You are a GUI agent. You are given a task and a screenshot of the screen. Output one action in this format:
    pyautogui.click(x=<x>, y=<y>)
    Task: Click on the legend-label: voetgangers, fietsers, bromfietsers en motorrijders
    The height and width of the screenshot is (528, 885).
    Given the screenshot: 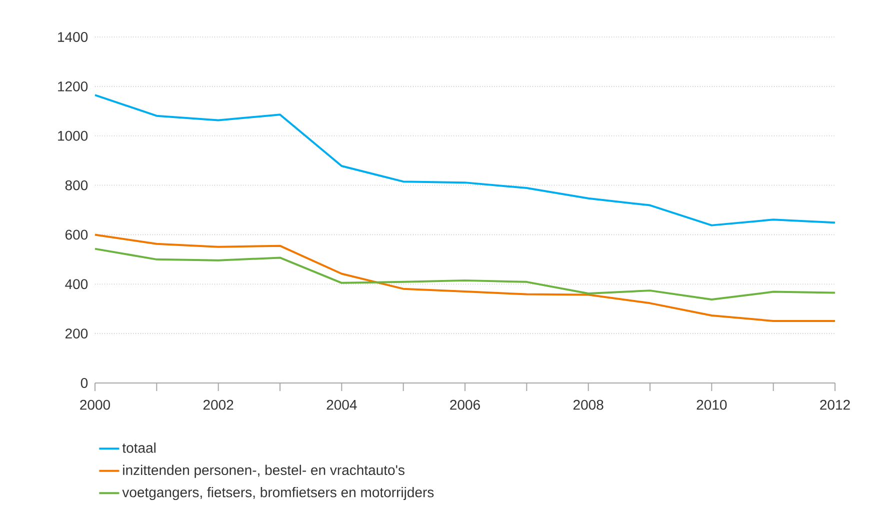 What is the action you would take?
    pyautogui.click(x=278, y=493)
    